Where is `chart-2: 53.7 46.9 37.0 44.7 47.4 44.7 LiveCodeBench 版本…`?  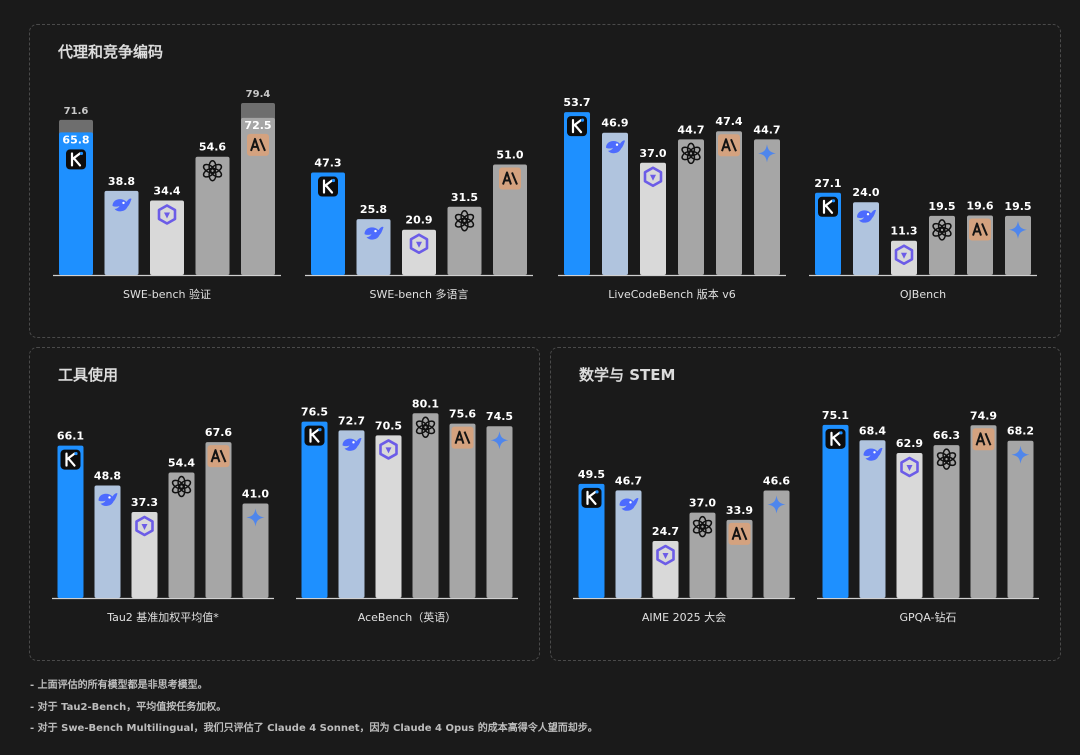 chart-2: 53.7 46.9 37.0 44.7 47.4 44.7 LiveCodeBench 版本… is located at coordinates (672, 198).